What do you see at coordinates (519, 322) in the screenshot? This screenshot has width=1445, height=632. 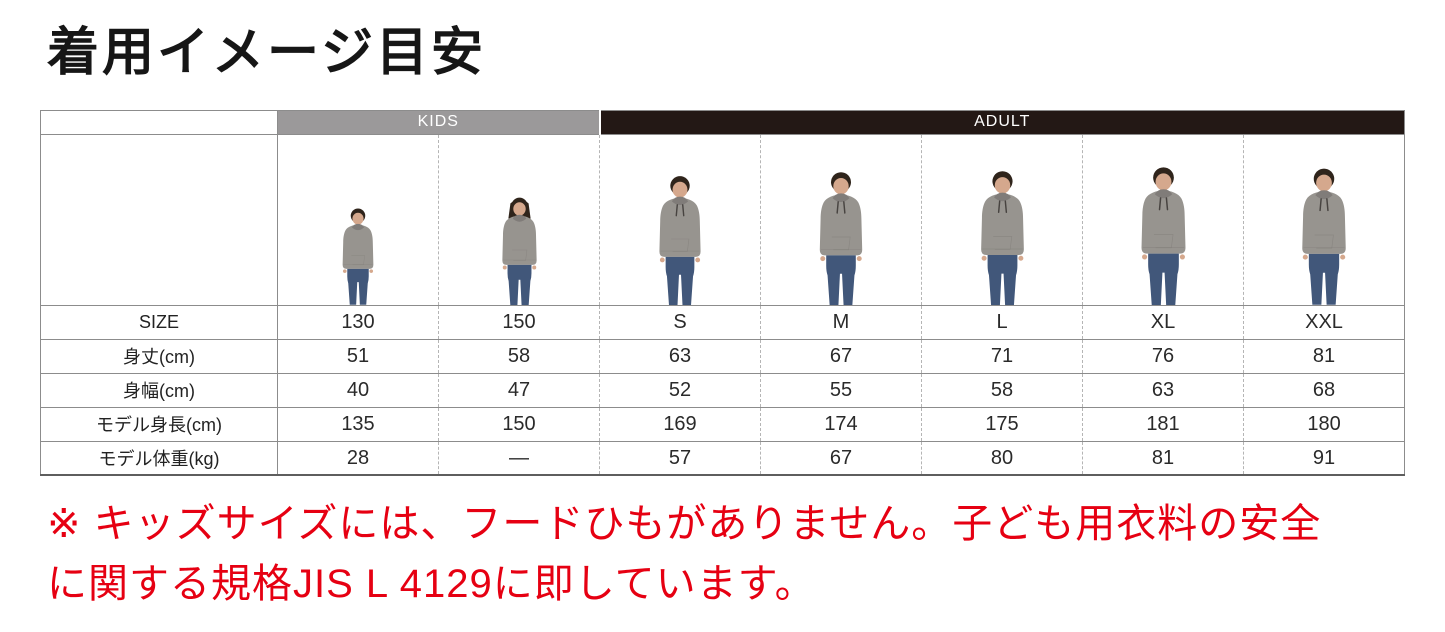 I see `cell-size-150: 150` at bounding box center [519, 322].